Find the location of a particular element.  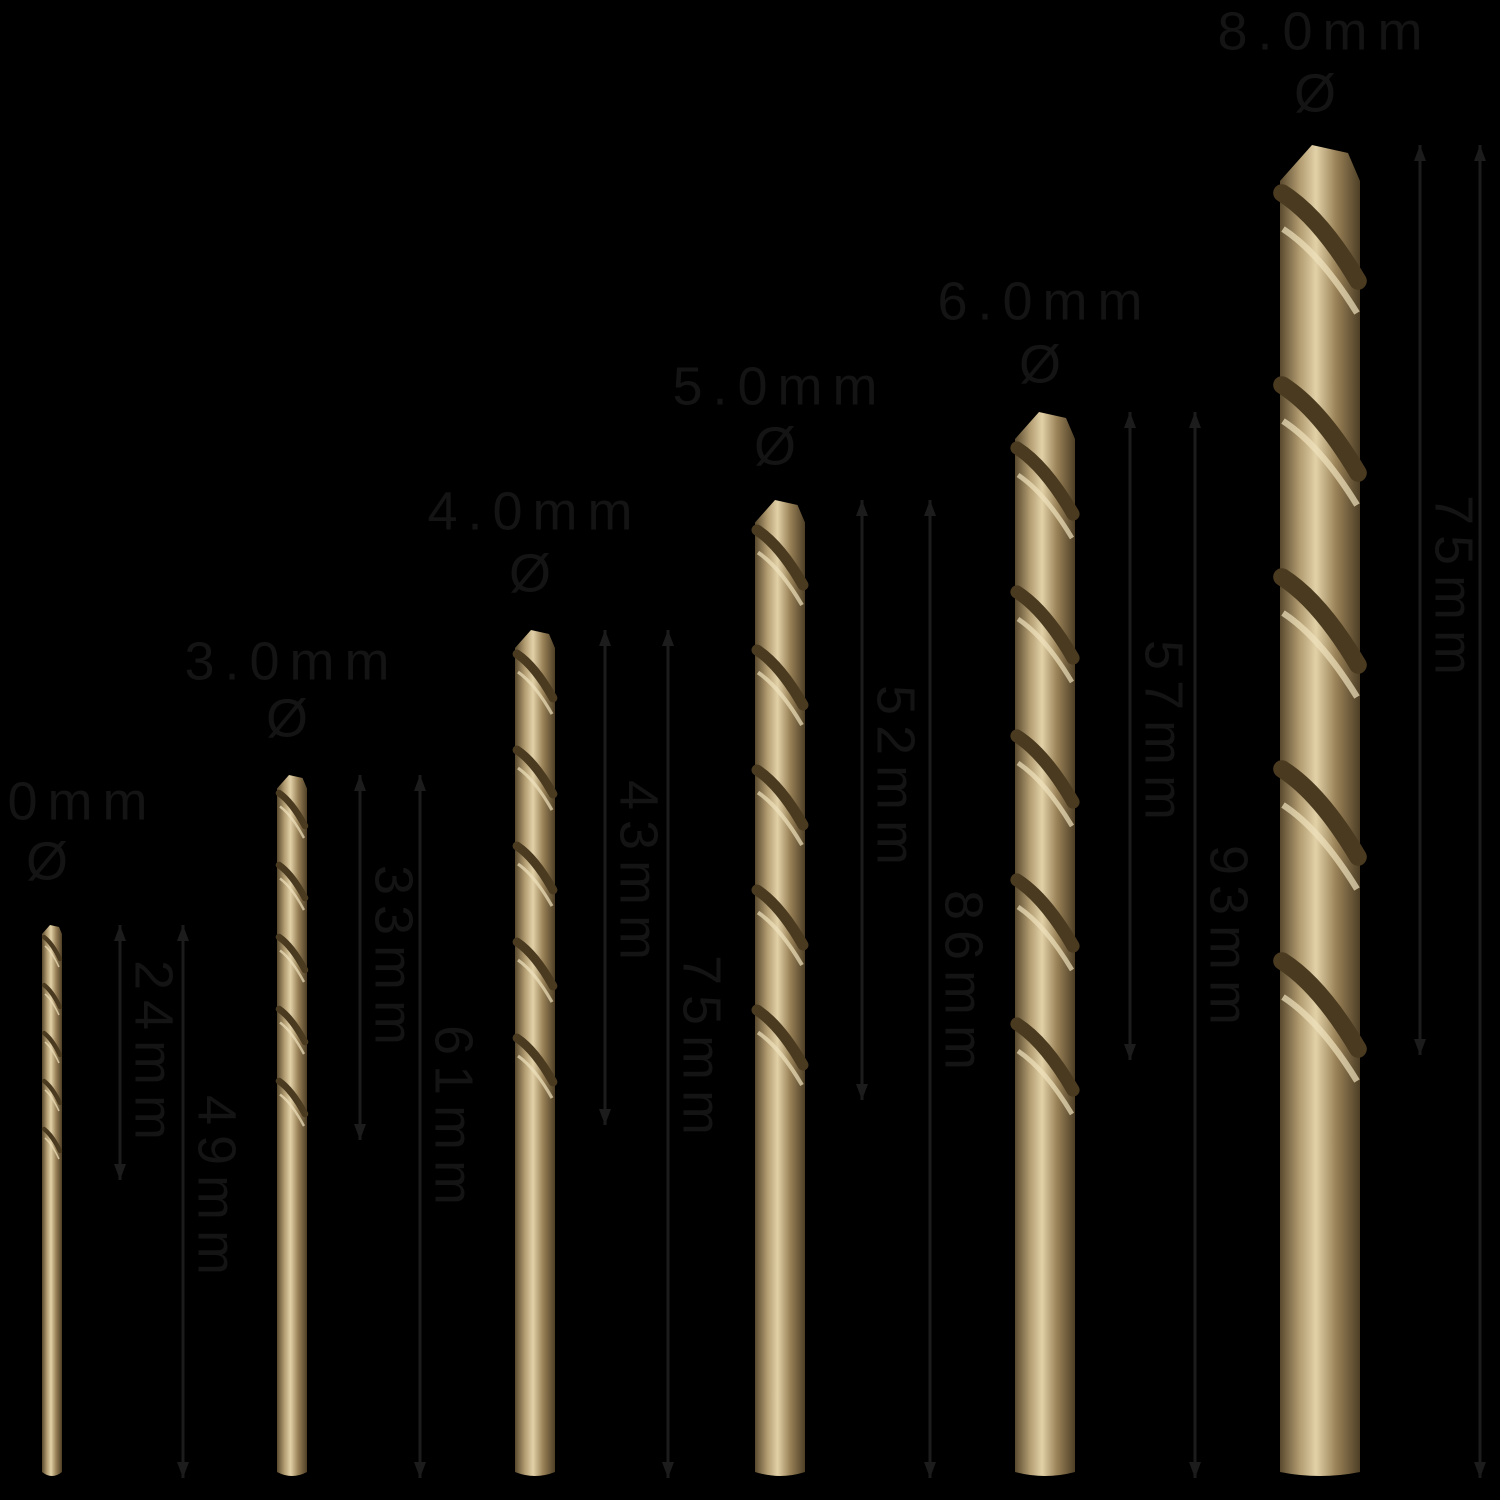

flute-length-label: 57mm is located at coordinates (1164, 735).